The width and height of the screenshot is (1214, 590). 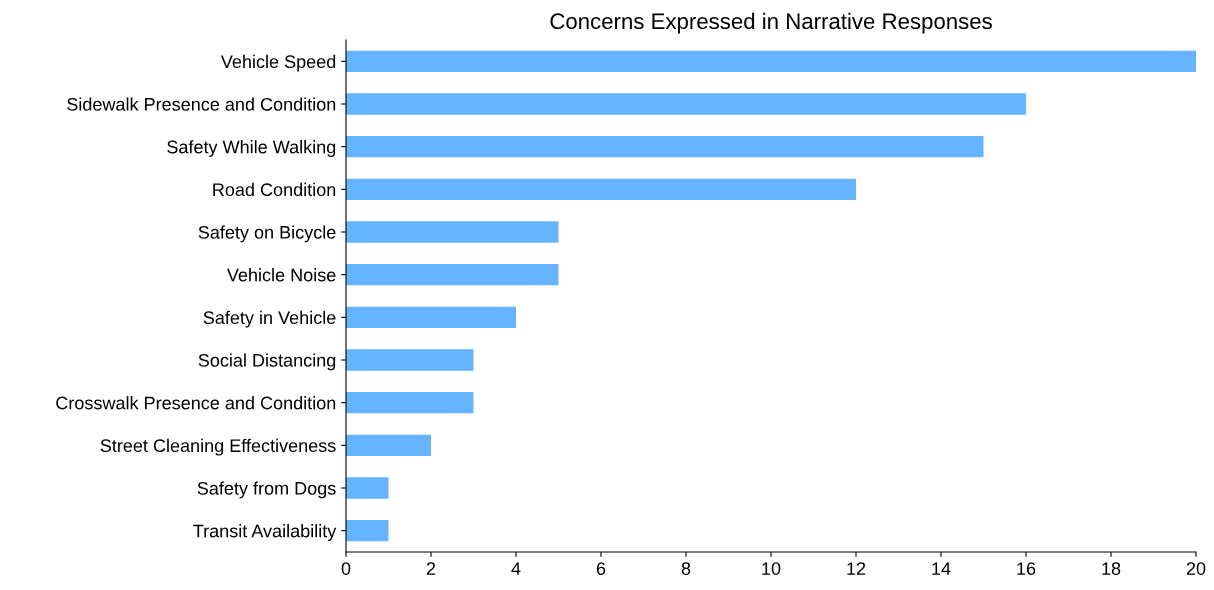 I want to click on y-tick-label: Safety on Bicycle, so click(x=267, y=234).